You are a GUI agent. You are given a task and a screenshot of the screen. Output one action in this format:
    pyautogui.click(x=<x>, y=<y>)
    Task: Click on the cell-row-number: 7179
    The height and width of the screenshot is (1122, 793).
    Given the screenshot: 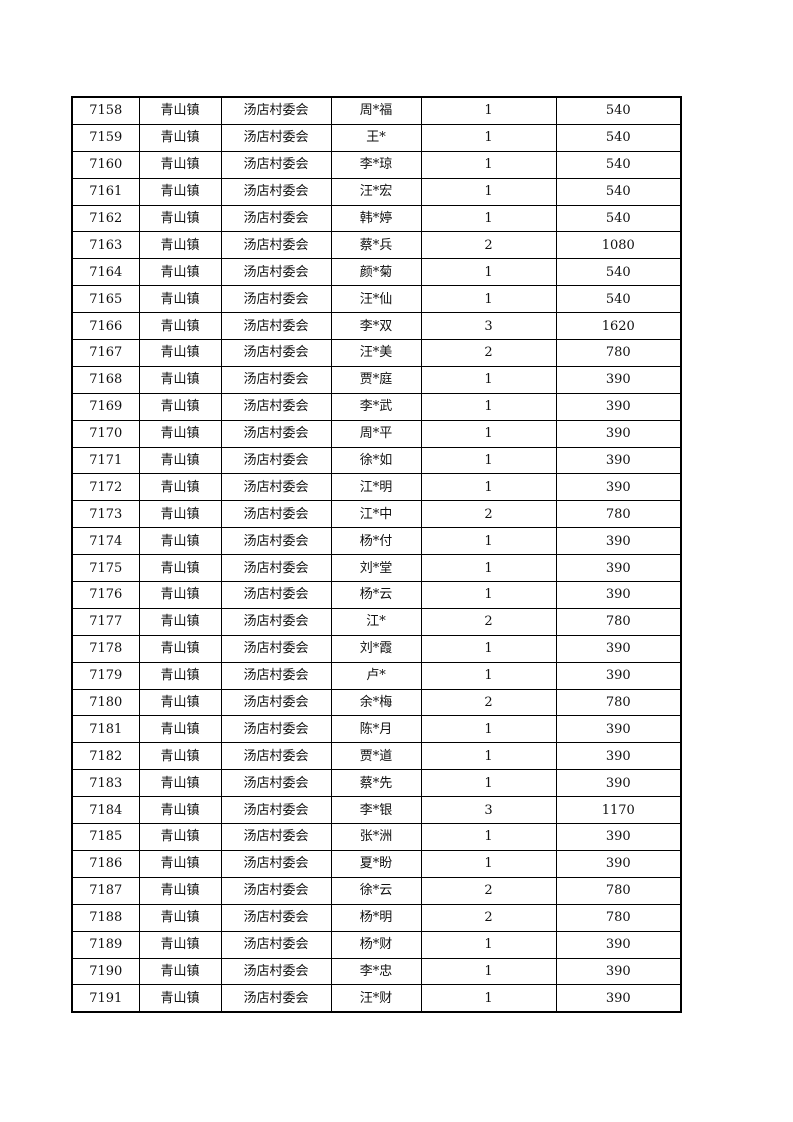 What is the action you would take?
    pyautogui.click(x=105, y=675)
    